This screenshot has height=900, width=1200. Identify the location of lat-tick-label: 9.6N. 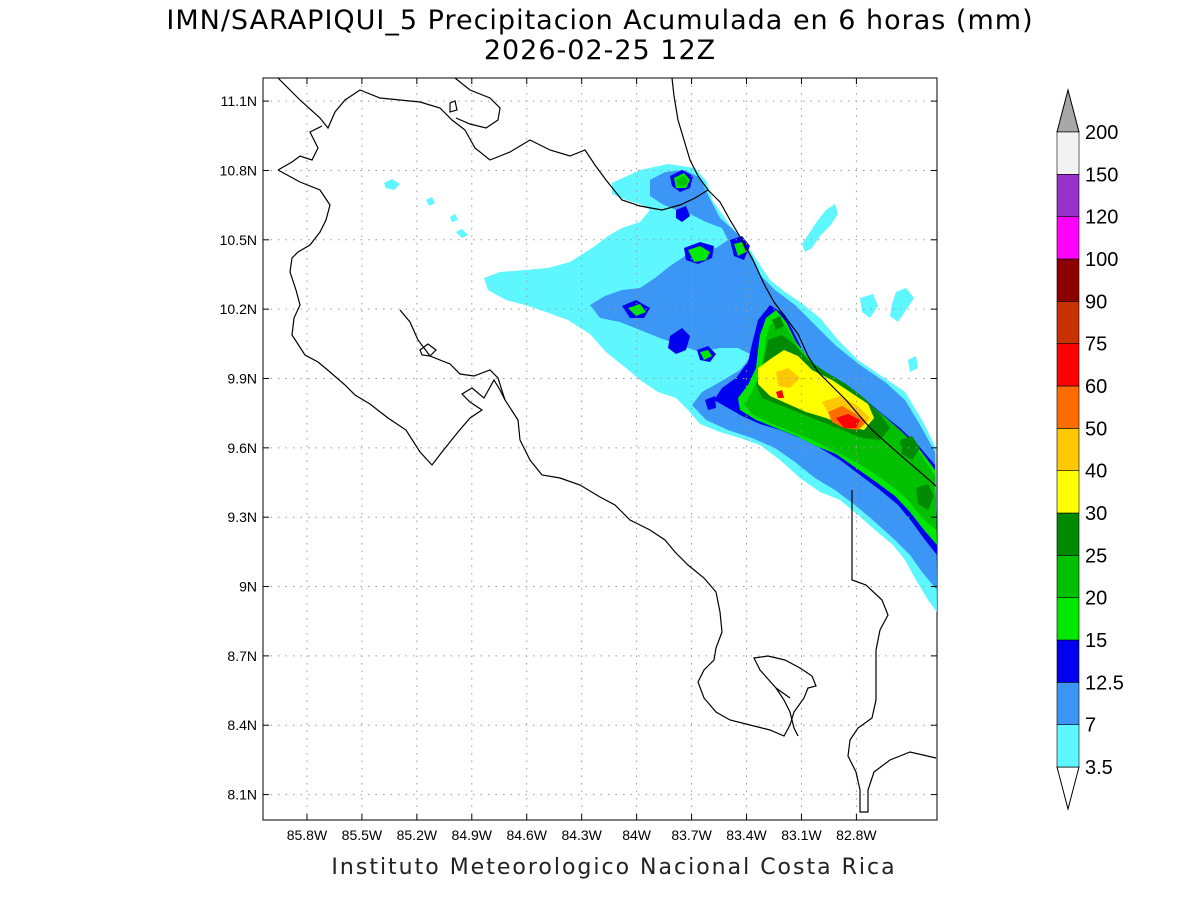
(242, 448).